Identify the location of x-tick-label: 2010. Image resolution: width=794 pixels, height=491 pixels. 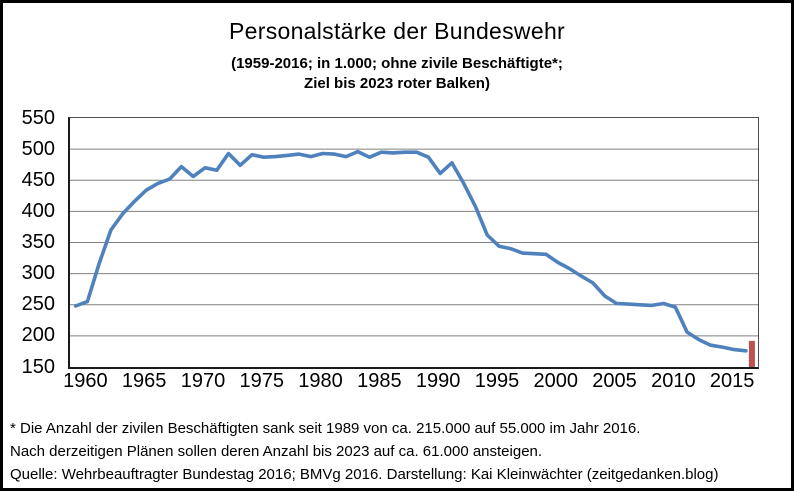
(673, 381).